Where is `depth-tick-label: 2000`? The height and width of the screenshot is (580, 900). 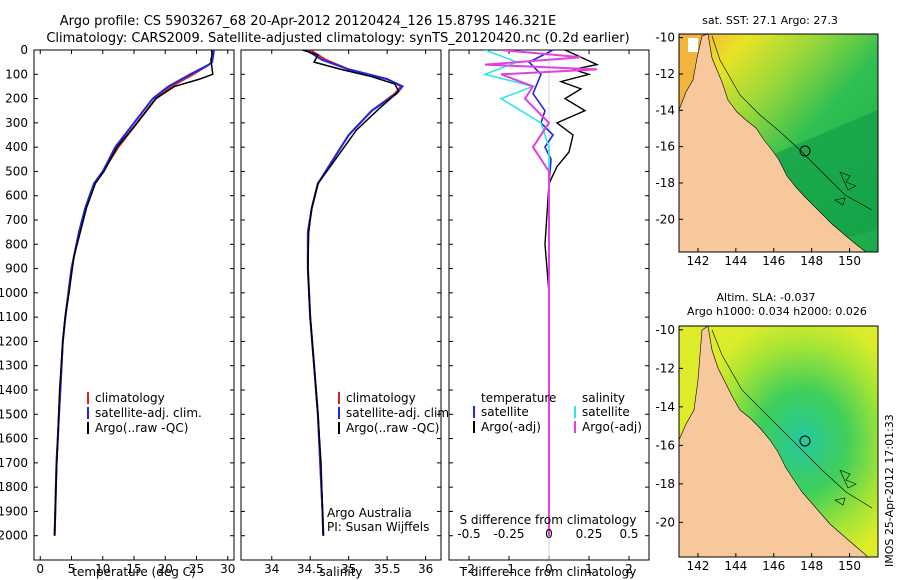
depth-tick-label: 2000 is located at coordinates (14, 536).